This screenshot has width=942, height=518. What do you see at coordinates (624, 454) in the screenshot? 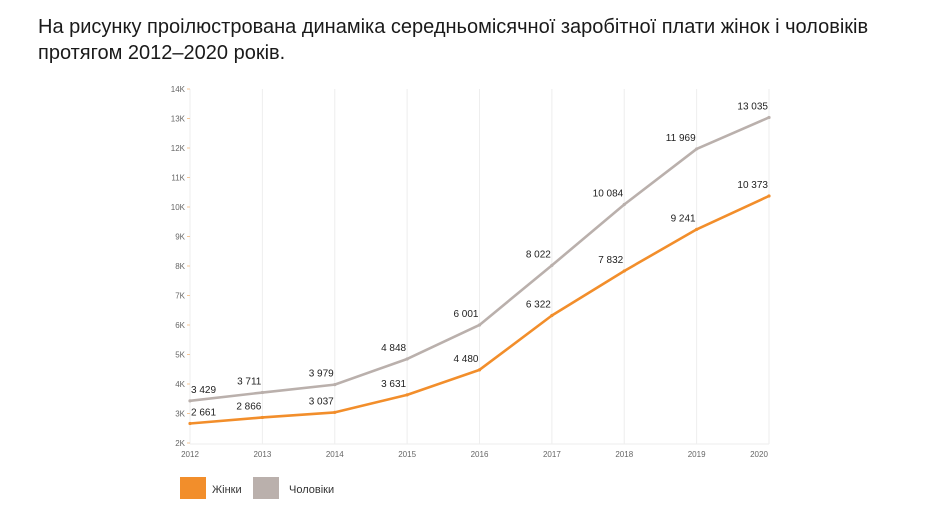
I see `x-tick-label: 2018` at bounding box center [624, 454].